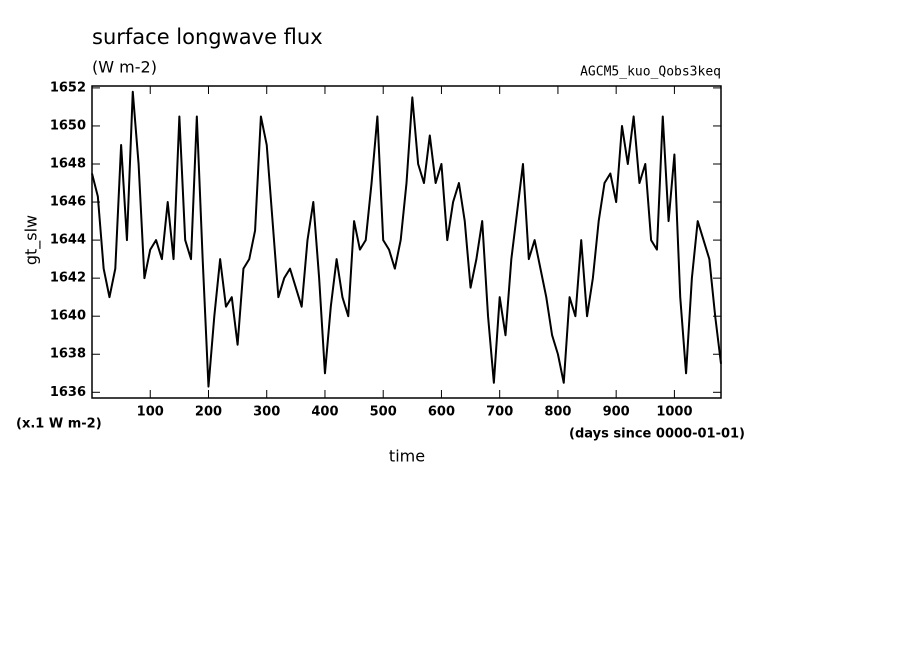  Describe the element at coordinates (150, 412) in the screenshot. I see `x-tick-label: 100` at that location.